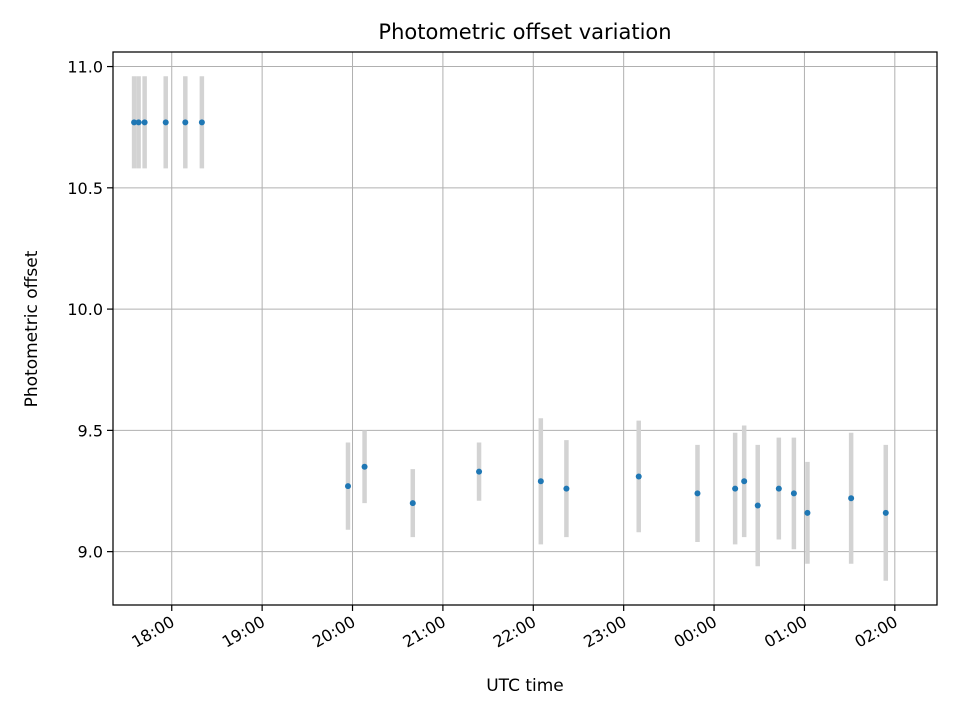 The width and height of the screenshot is (960, 720). Describe the element at coordinates (90, 552) in the screenshot. I see `y-tick-label: 9.0` at that location.